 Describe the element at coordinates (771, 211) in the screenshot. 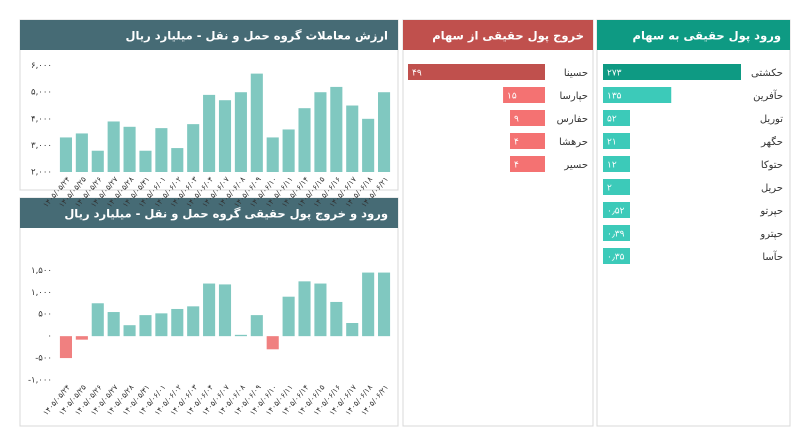

I see `category-label: حپرتو` at that location.